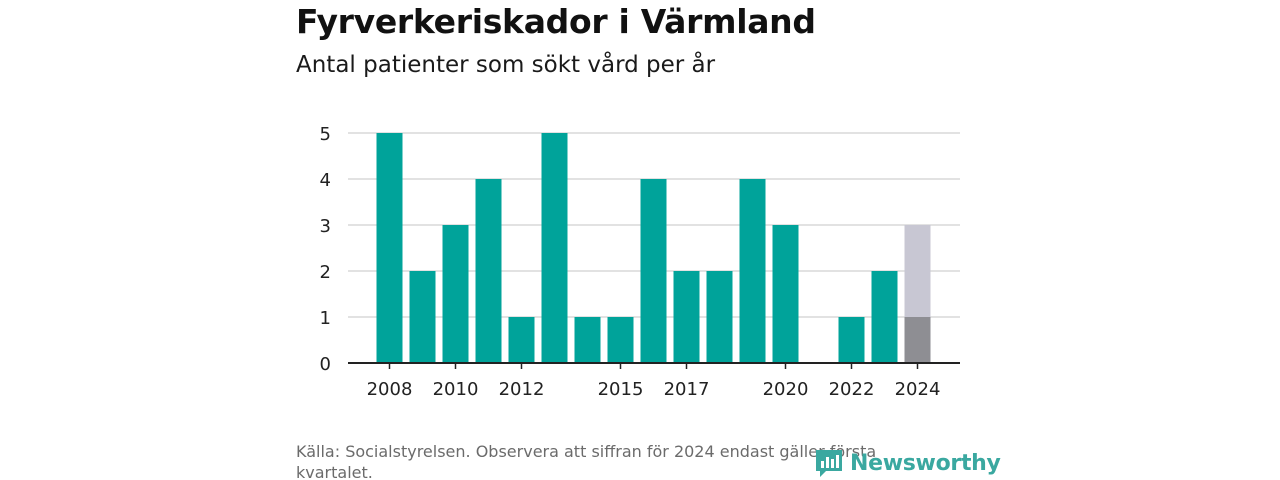 The width and height of the screenshot is (1280, 480). Describe the element at coordinates (456, 389) in the screenshot. I see `x-tick-label-2010: 2010` at that location.